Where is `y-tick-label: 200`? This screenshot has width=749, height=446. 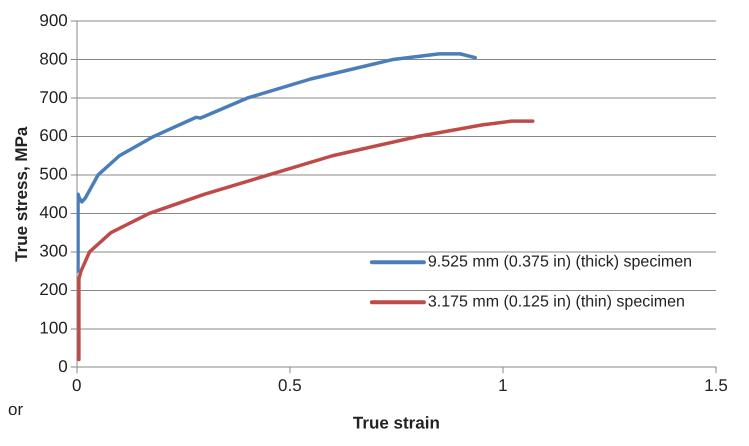 y-tick-label: 200 is located at coordinates (53, 289).